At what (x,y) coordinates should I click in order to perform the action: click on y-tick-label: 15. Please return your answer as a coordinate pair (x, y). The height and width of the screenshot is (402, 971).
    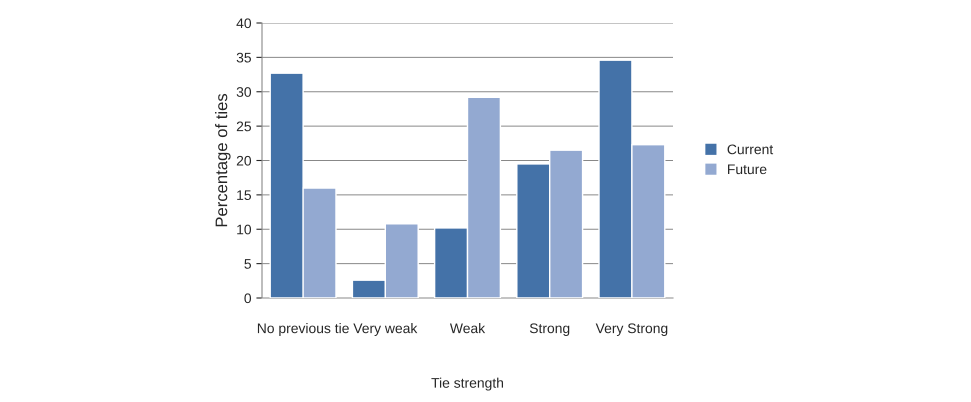
    Looking at the image, I should click on (244, 195).